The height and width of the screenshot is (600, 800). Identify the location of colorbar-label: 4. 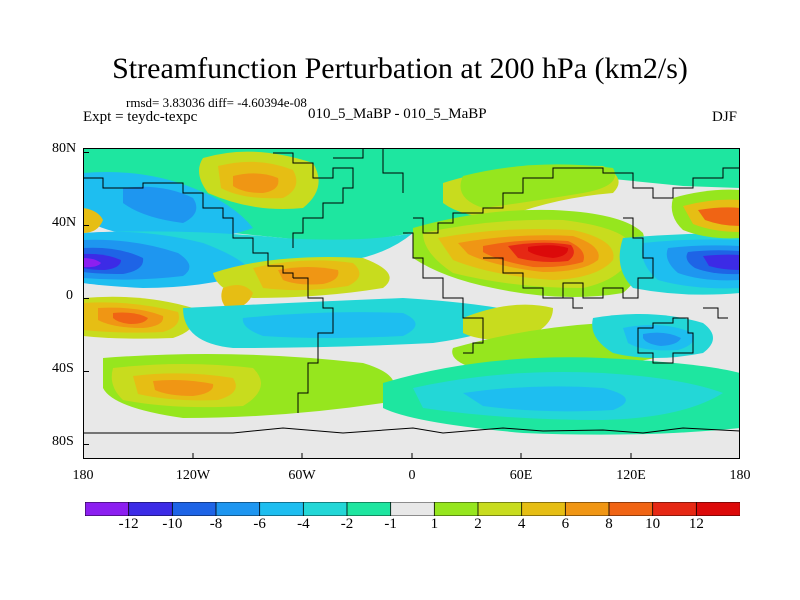
(521, 524).